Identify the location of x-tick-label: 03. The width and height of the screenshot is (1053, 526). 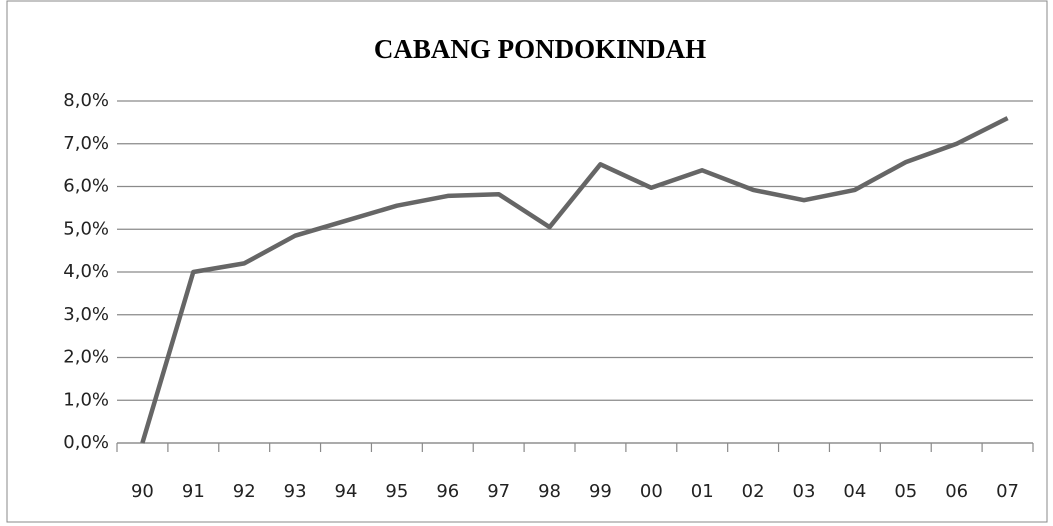
(804, 491).